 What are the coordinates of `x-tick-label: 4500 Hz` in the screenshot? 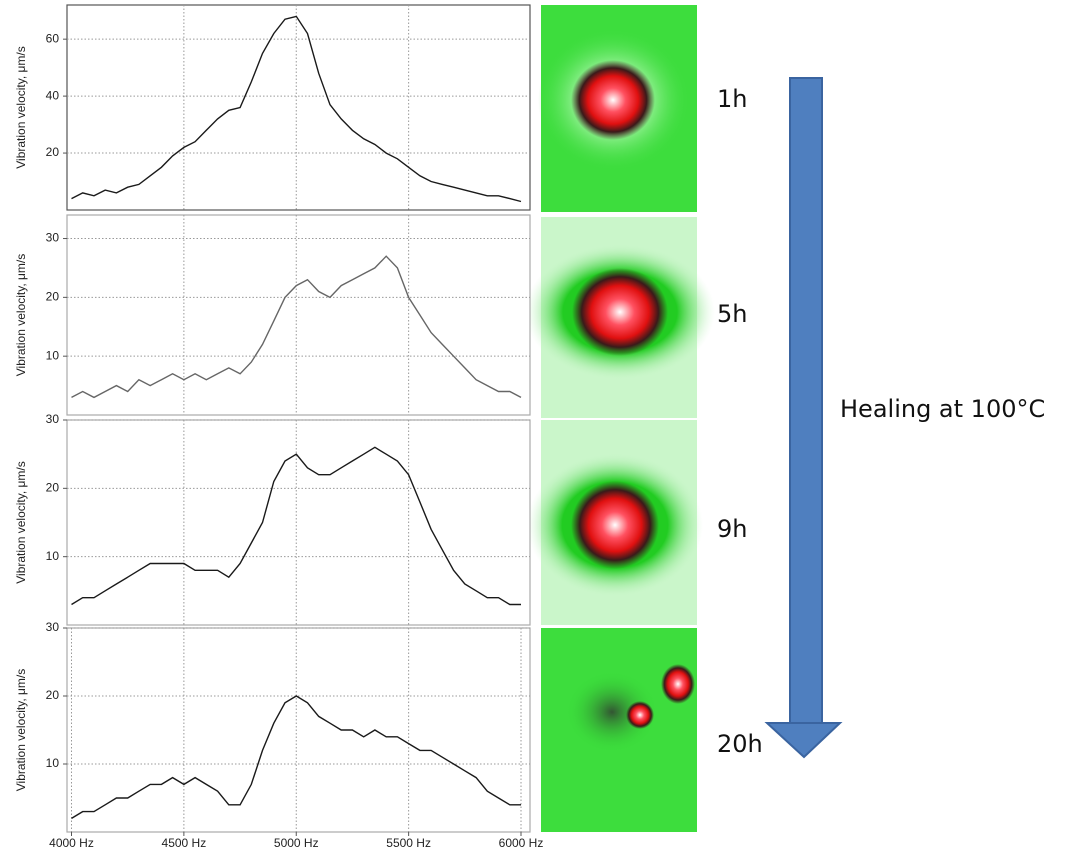 It's located at (184, 843).